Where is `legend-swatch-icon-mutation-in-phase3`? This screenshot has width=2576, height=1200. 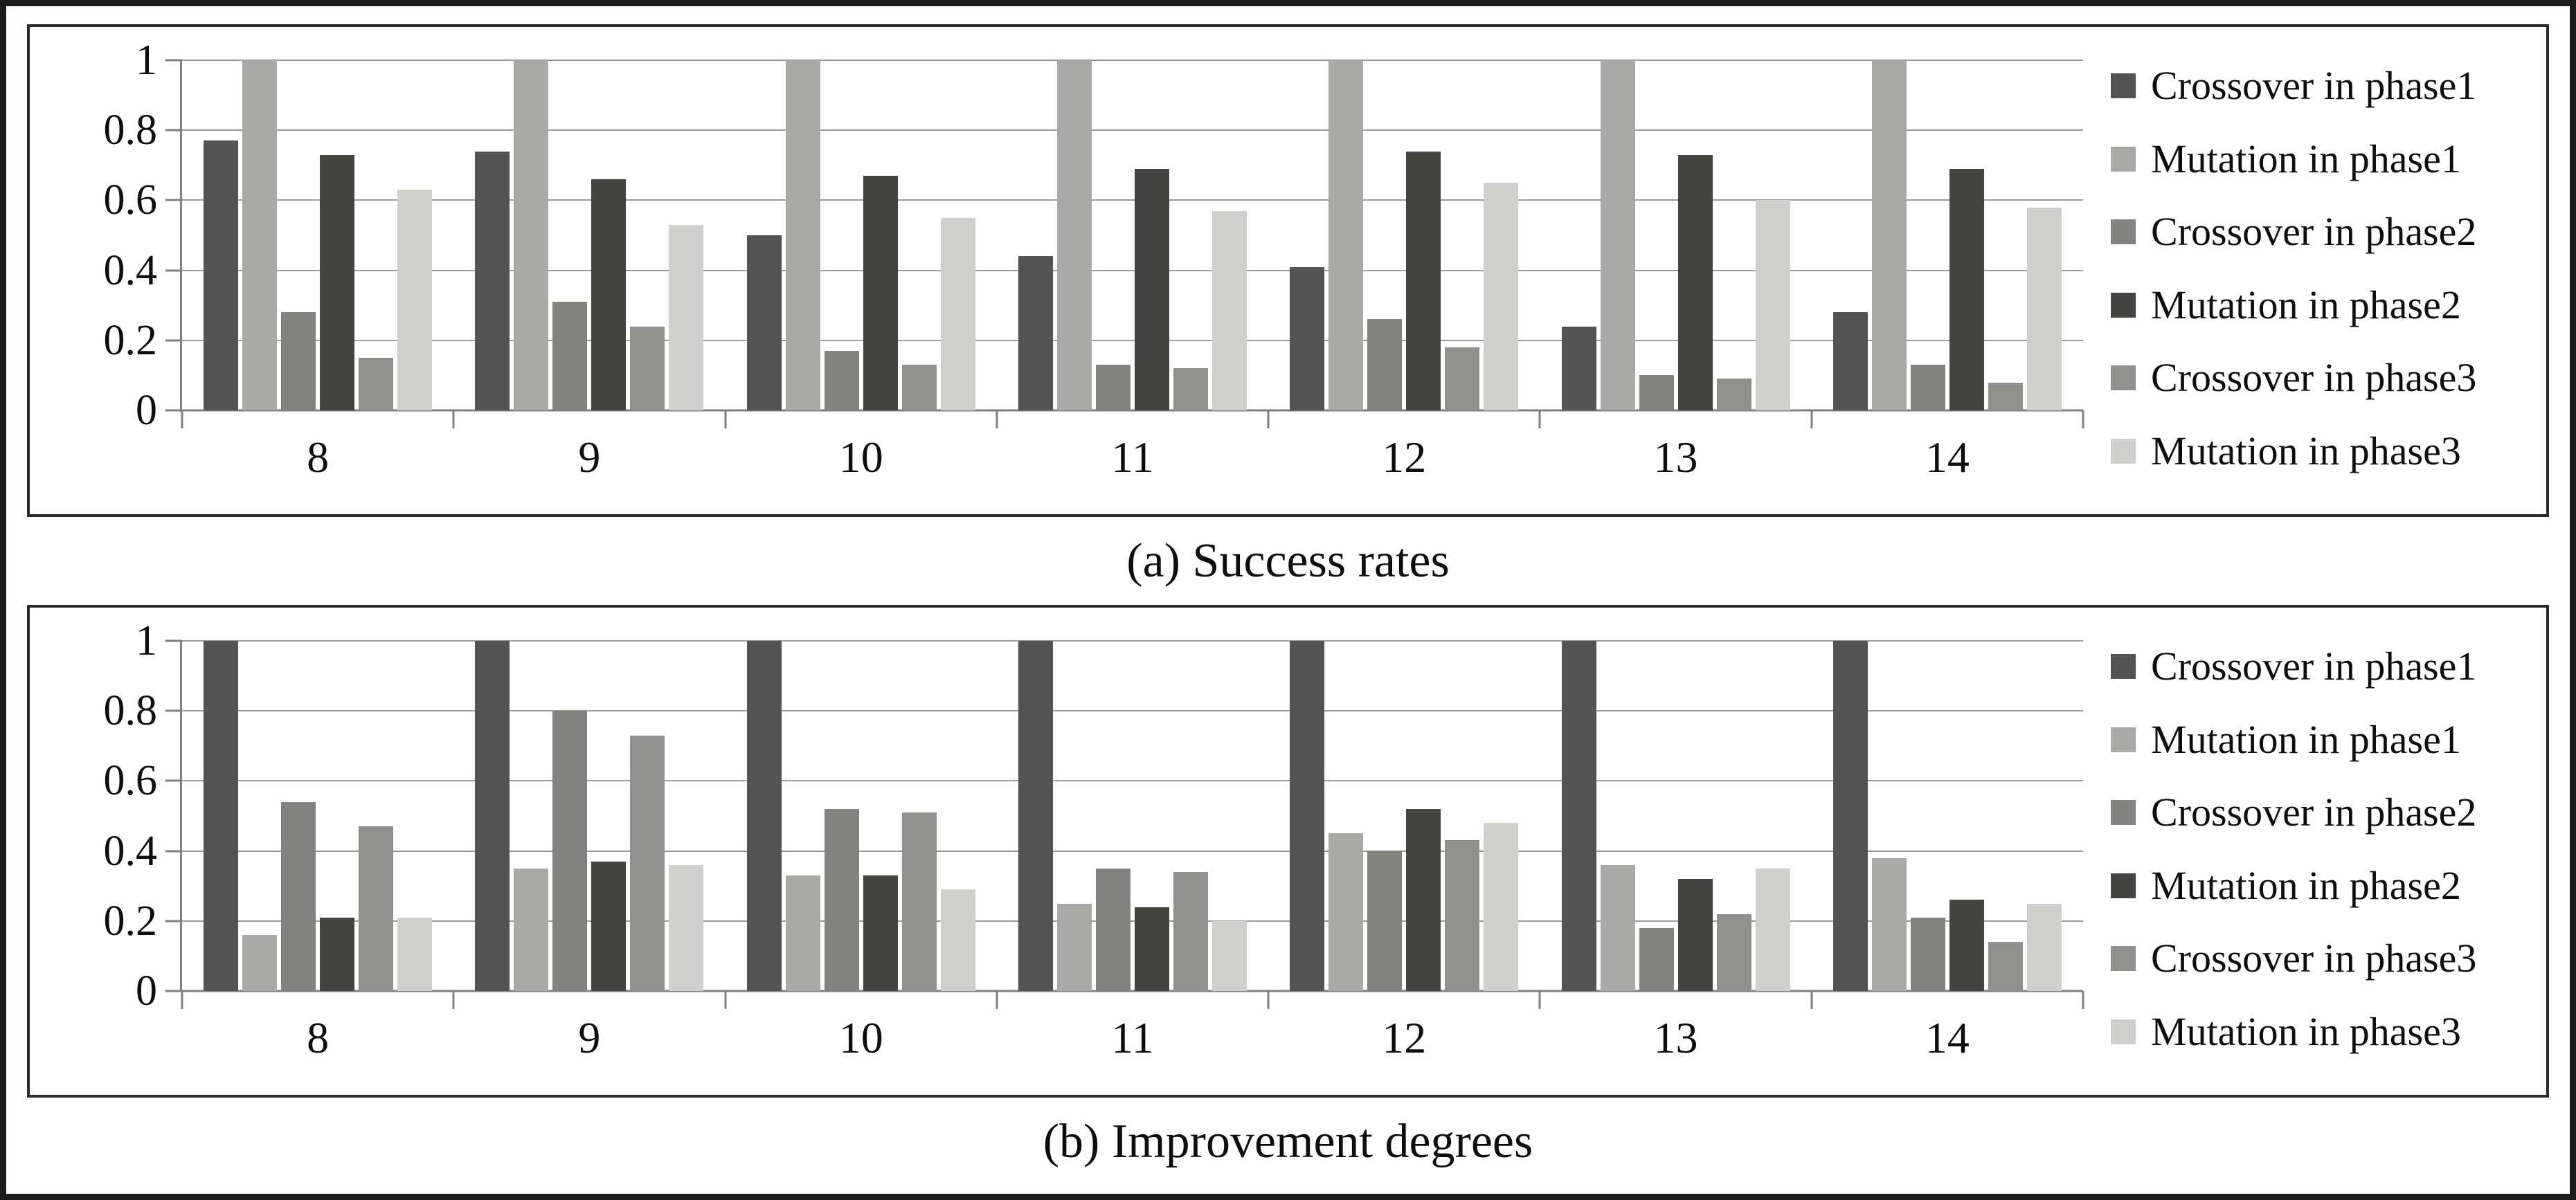
legend-swatch-icon-mutation-in-phase3 is located at coordinates (2123, 1031).